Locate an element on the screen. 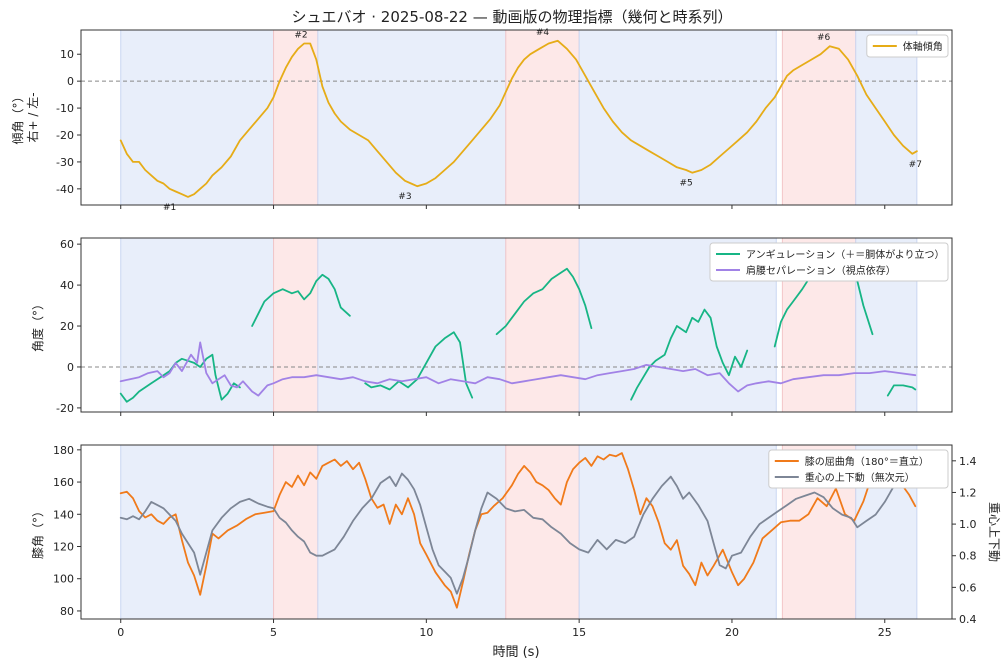 This screenshot has width=1004, height=667. y-axis-label: 右+ / 左- is located at coordinates (32, 117).